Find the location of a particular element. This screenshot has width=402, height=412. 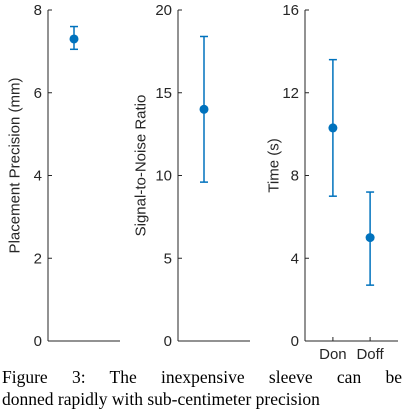

x-tick-label: Don is located at coordinates (333, 353).